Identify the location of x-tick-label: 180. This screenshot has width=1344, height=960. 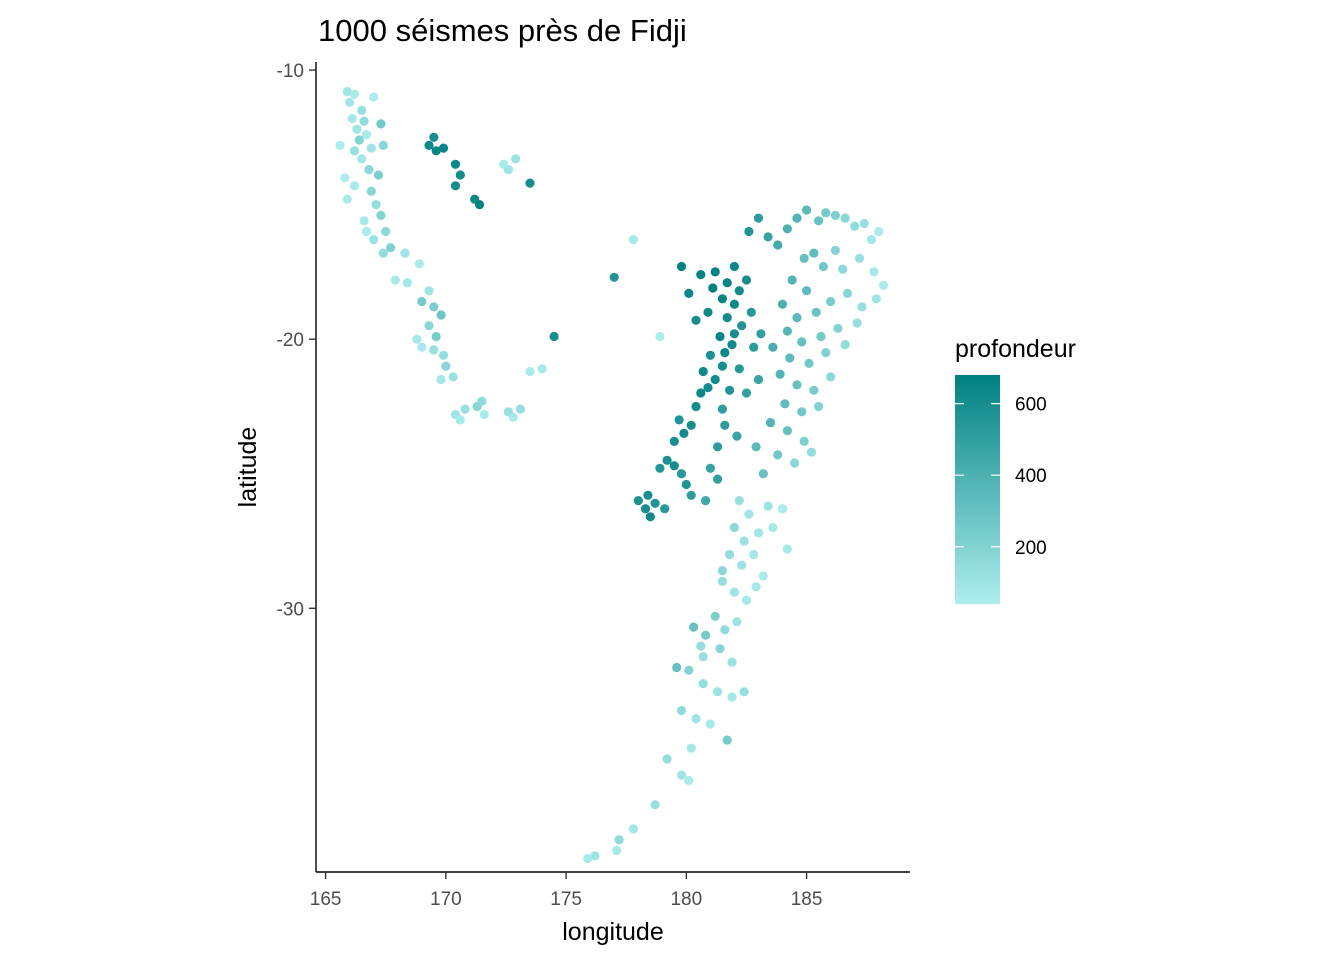
(686, 899).